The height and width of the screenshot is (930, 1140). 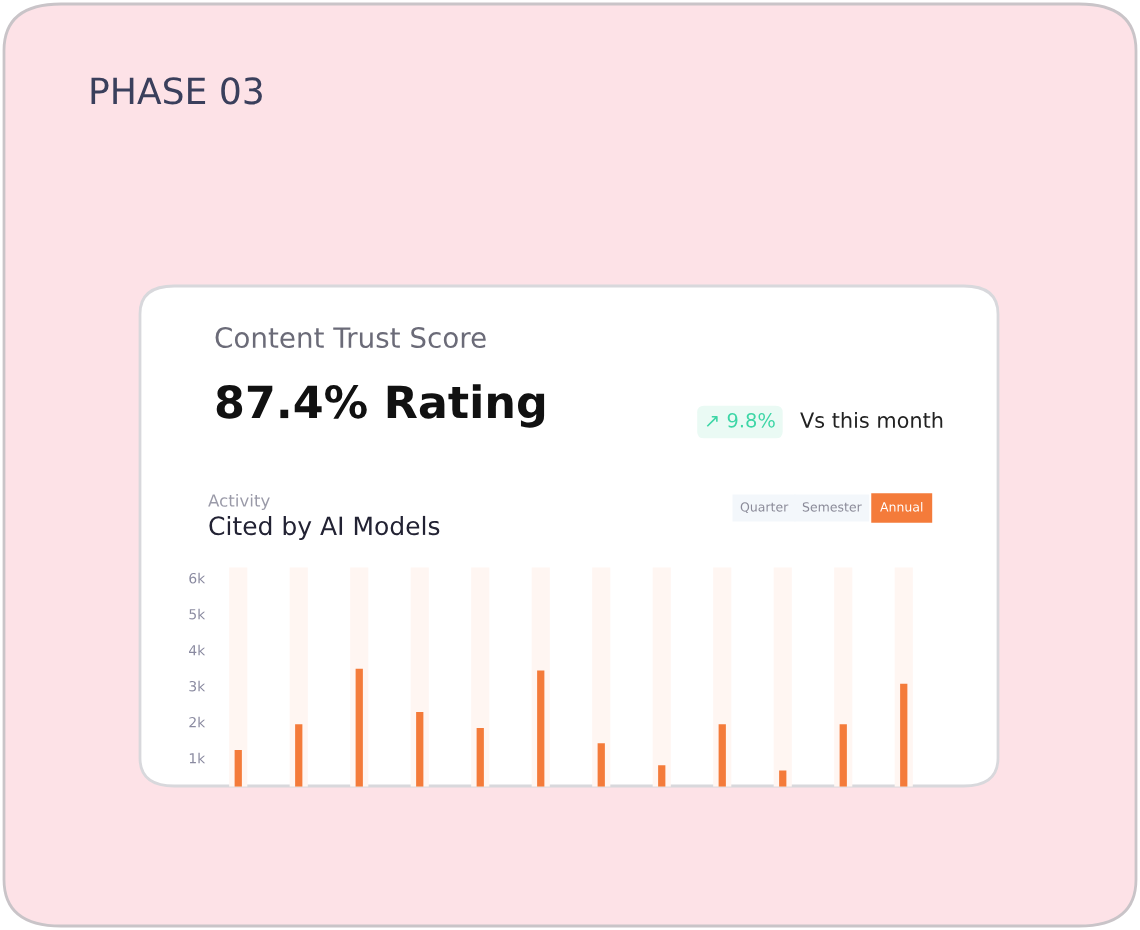 What do you see at coordinates (350, 338) in the screenshot?
I see `text: Content Trust Score` at bounding box center [350, 338].